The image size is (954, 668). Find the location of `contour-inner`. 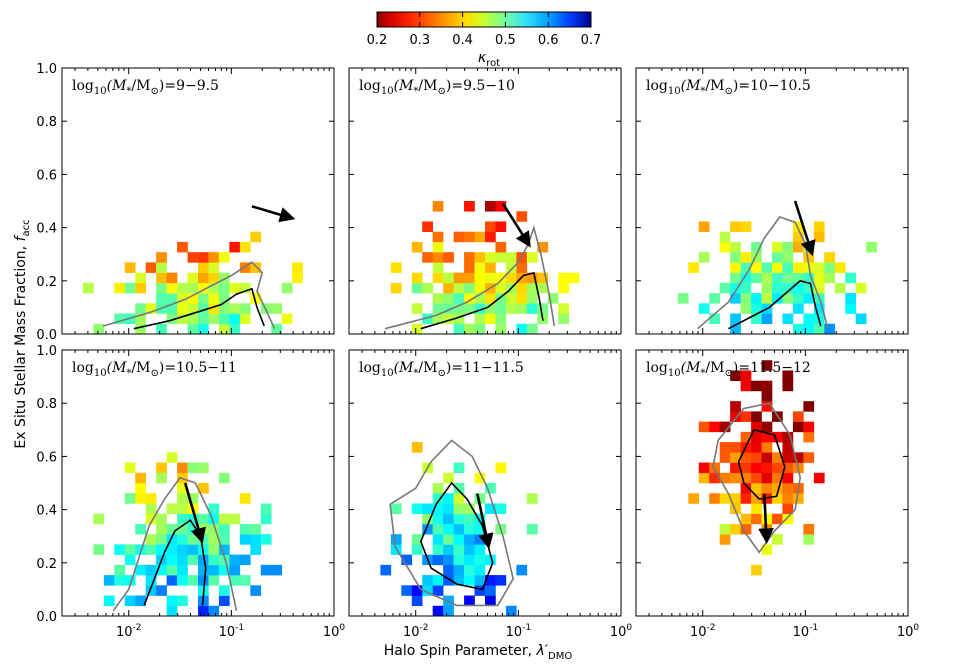

contour-inner is located at coordinates (482, 300).